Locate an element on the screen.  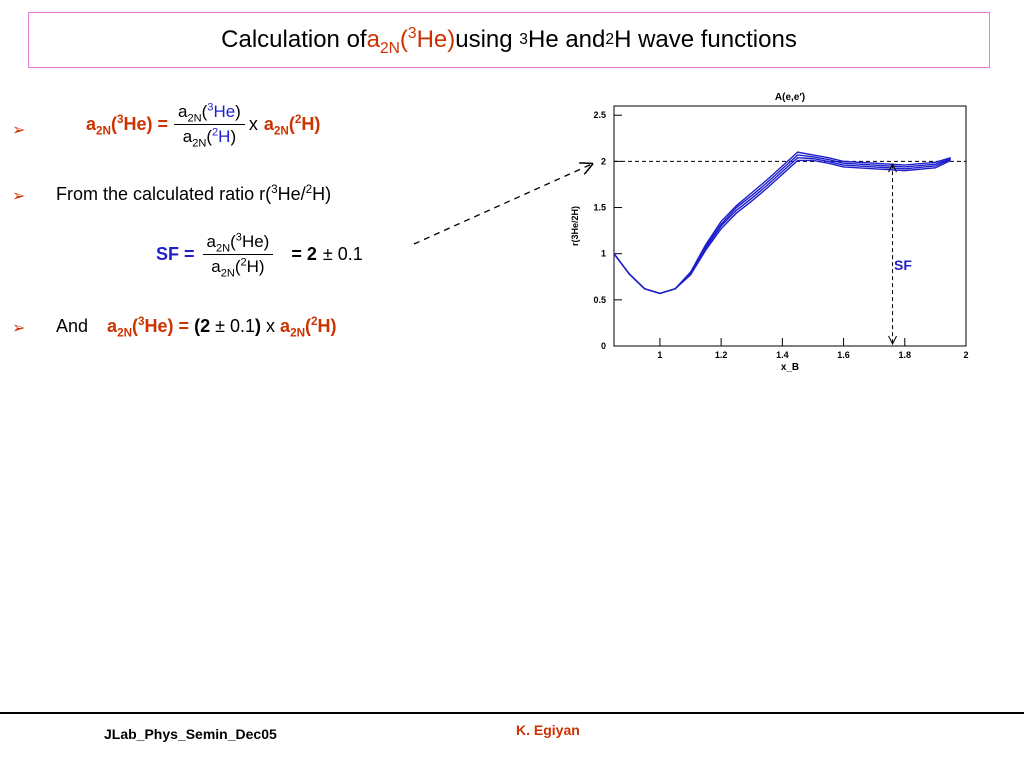
x-tick-label: 1.4 is located at coordinates (782, 355).